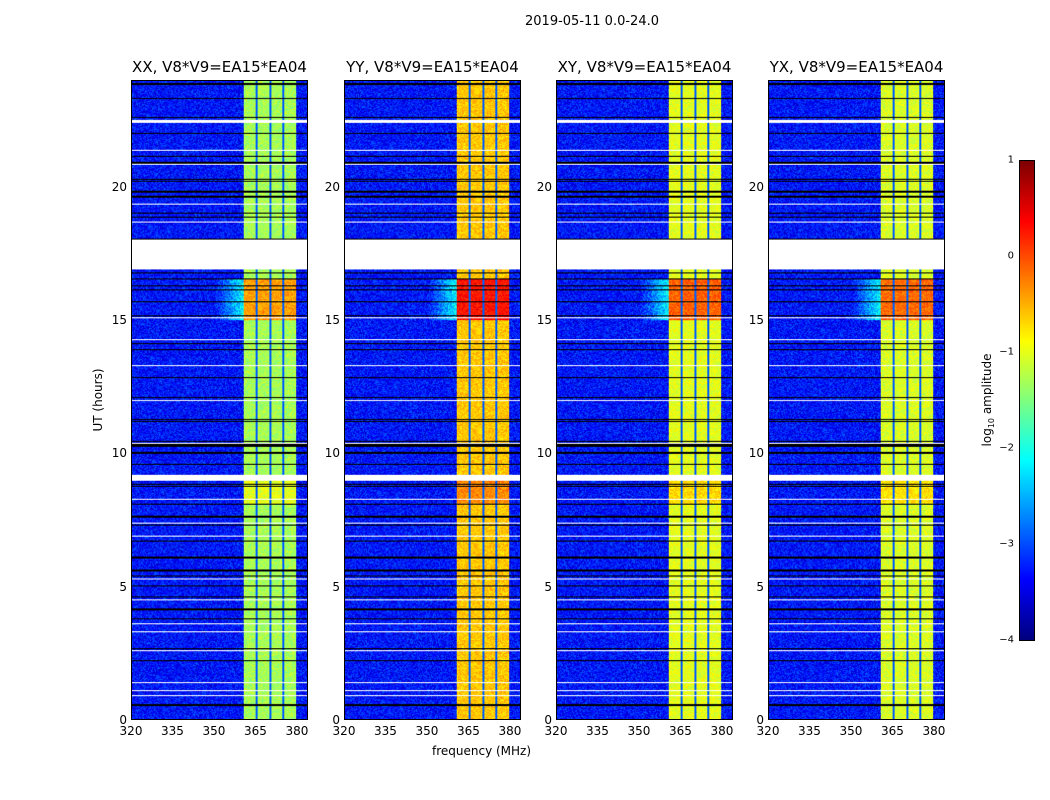 This screenshot has height=800, width=1050. I want to click on colorbar-tick-label: −3, so click(1006, 544).